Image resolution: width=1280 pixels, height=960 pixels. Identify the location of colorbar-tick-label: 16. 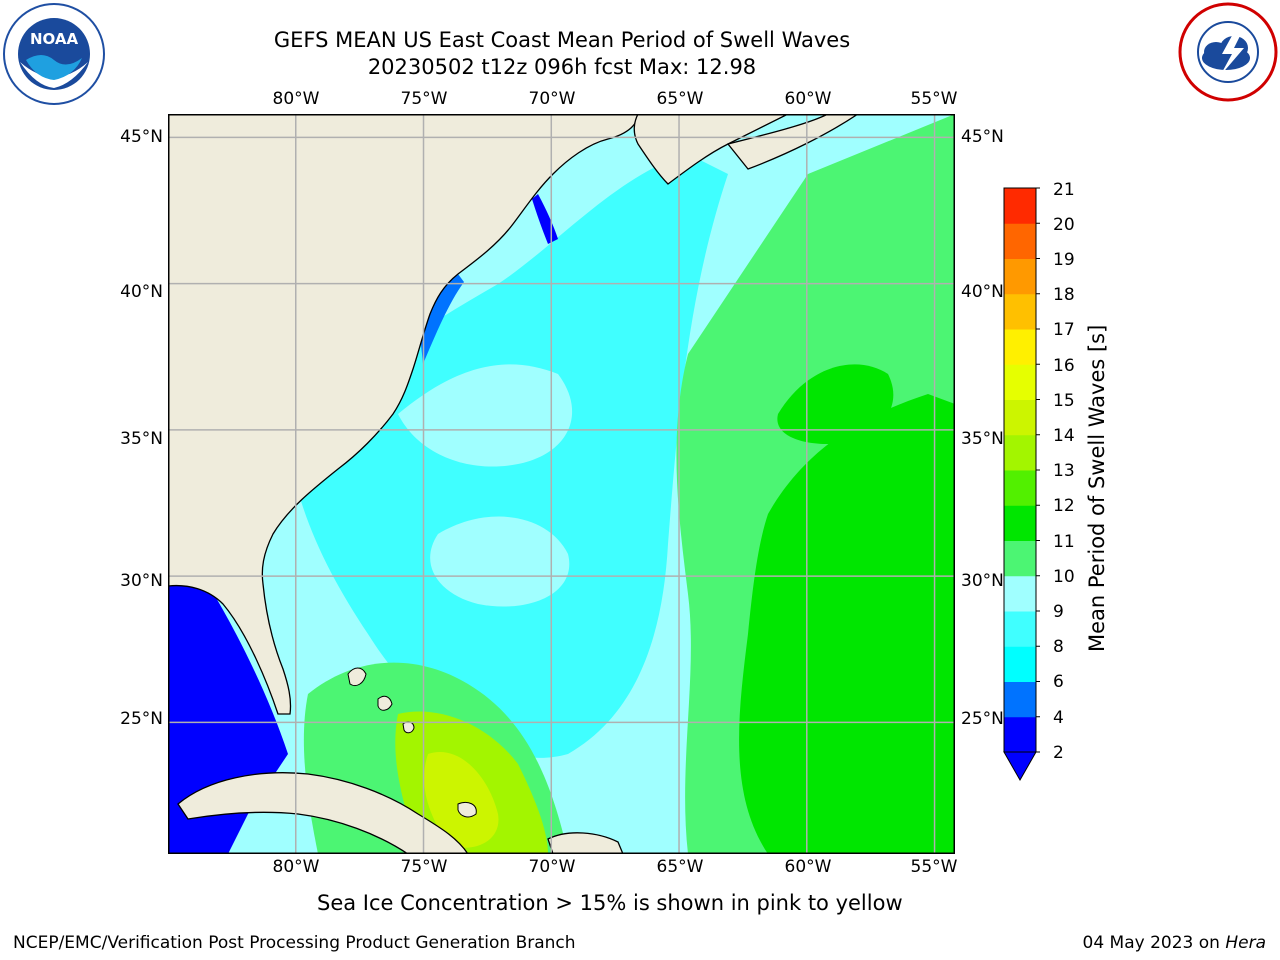
(1064, 366).